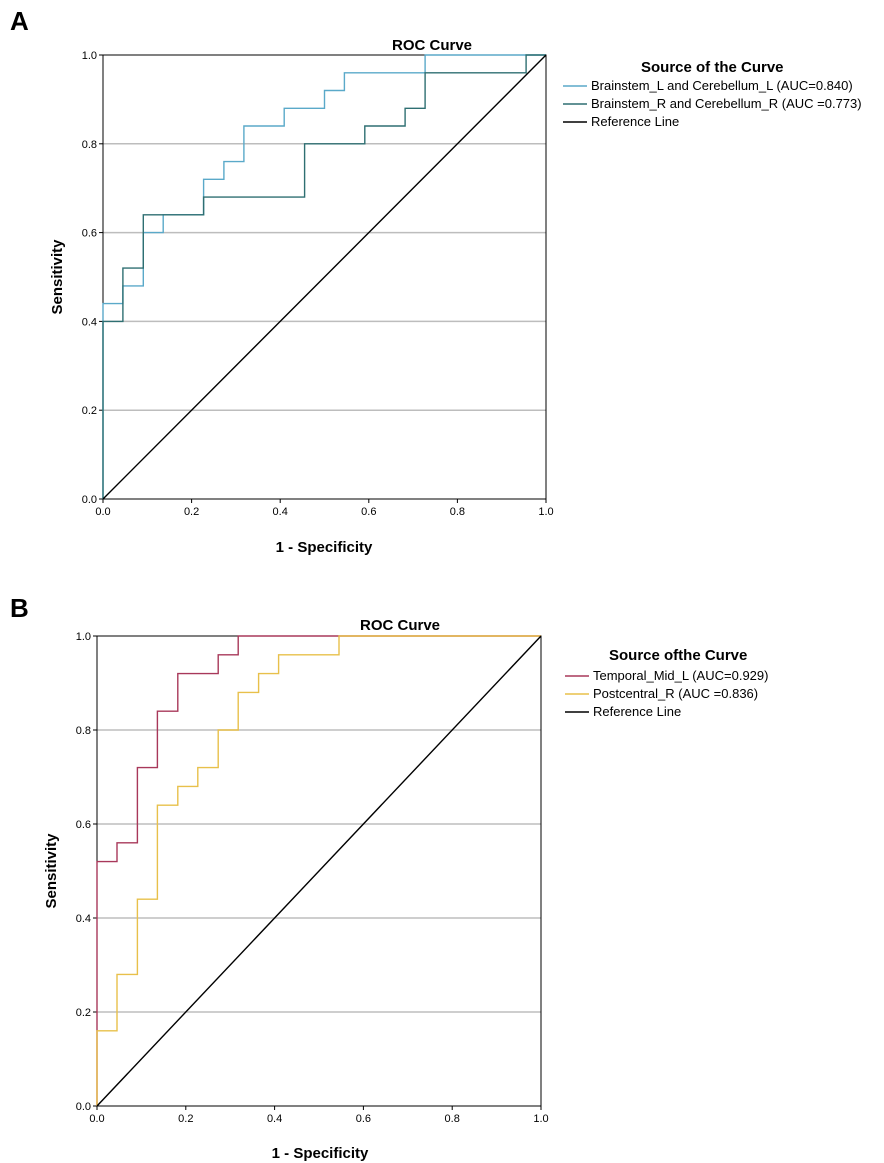  Describe the element at coordinates (19, 608) in the screenshot. I see `panel-label: B` at that location.